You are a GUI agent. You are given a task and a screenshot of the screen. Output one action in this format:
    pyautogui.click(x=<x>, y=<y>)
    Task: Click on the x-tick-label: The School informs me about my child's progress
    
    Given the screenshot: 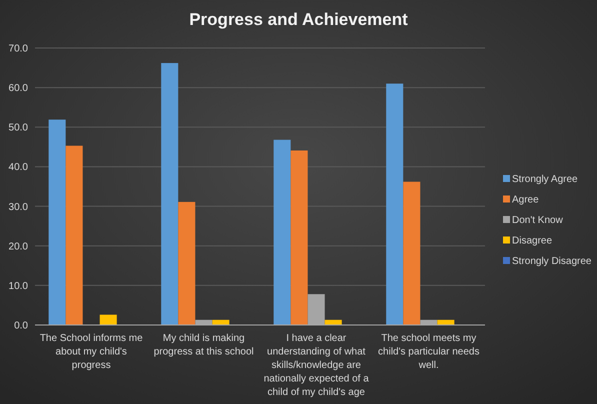 What is the action you would take?
    pyautogui.click(x=92, y=352)
    